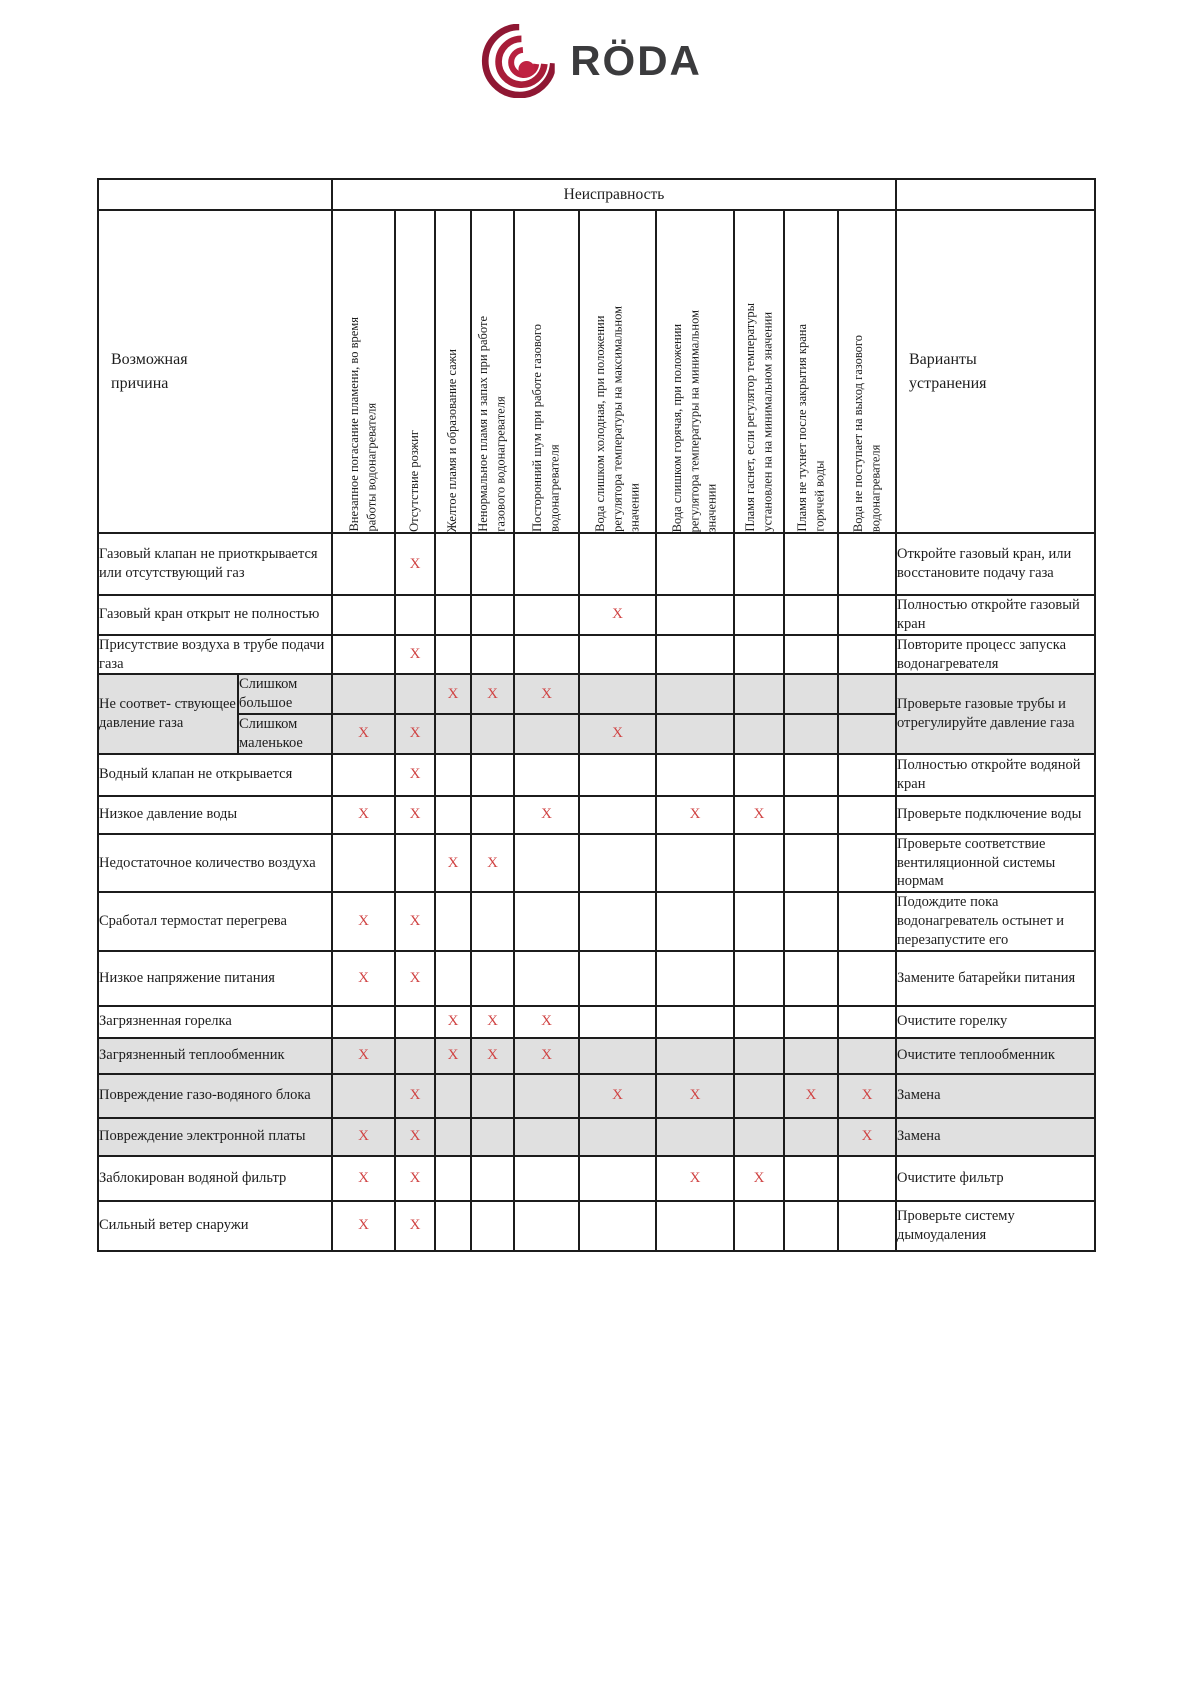  What do you see at coordinates (415, 371) in the screenshot?
I see `column-header-2: Отсутствие розжиг` at bounding box center [415, 371].